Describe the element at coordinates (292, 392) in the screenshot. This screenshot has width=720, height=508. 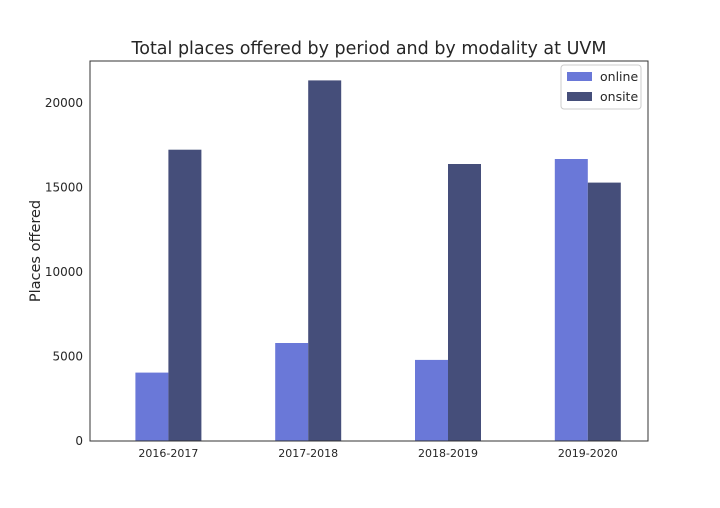
I see `bar-online-2017-2018` at that location.